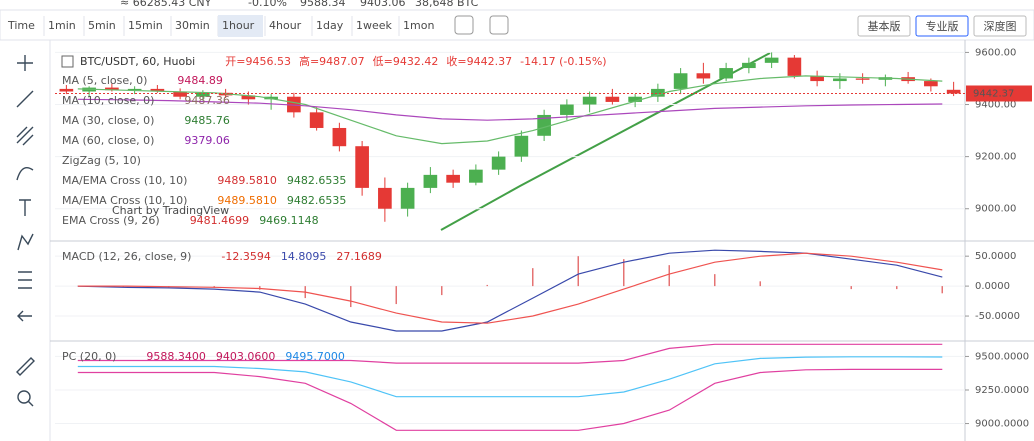 Image resolution: width=1034 pixels, height=441 pixels. I want to click on y-tick-label: -50.0000, so click(997, 316).